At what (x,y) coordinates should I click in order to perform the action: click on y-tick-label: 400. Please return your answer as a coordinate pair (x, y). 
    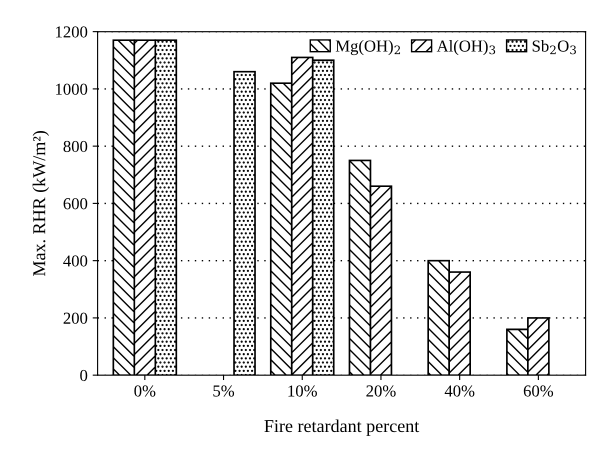
    Looking at the image, I should click on (75, 261).